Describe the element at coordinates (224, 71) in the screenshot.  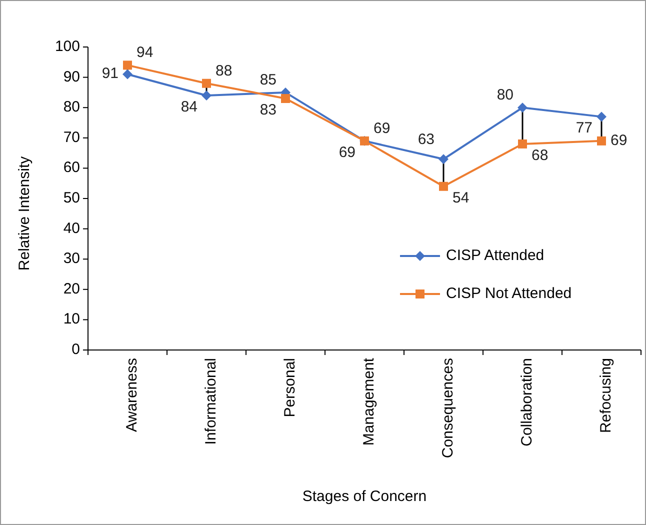
I see `data-label: 88` at that location.